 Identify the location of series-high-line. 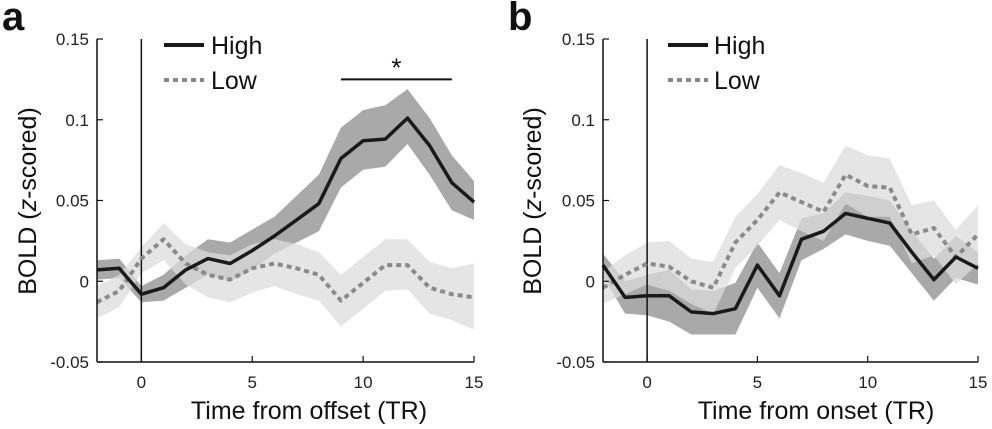
(790, 263).